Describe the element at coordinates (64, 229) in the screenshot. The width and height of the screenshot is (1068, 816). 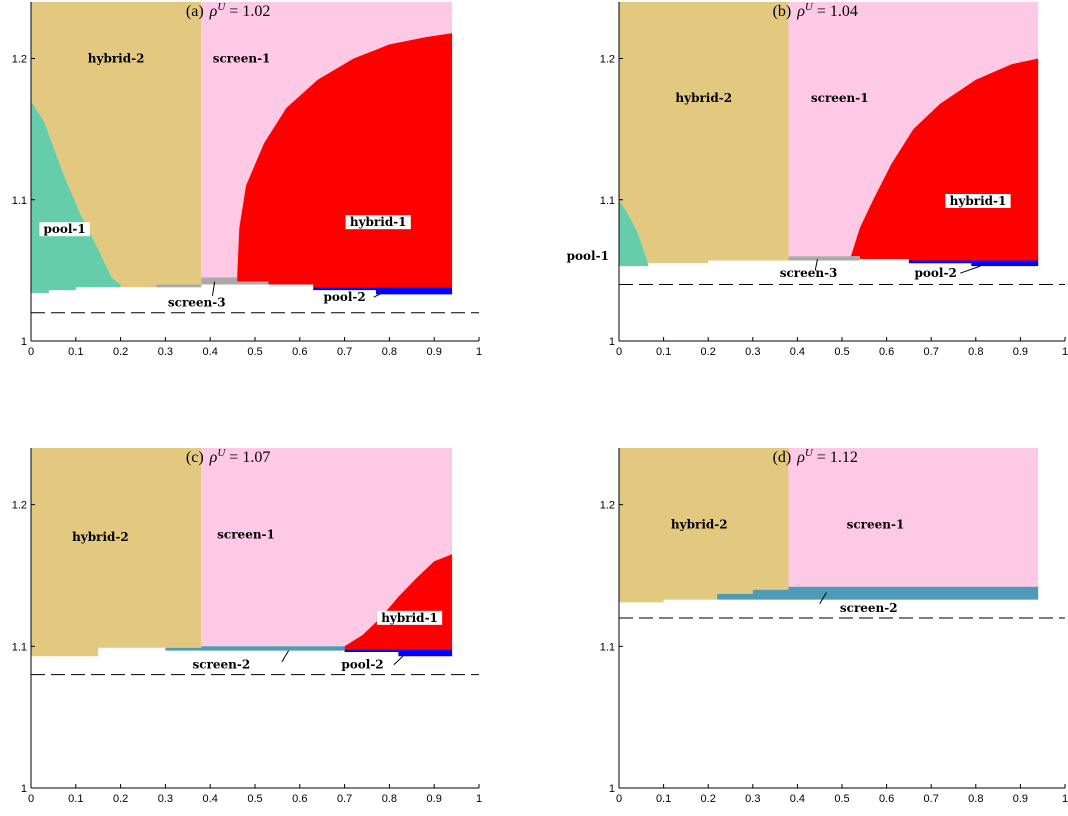
I see `region-label-pool-1: pool-1` at that location.